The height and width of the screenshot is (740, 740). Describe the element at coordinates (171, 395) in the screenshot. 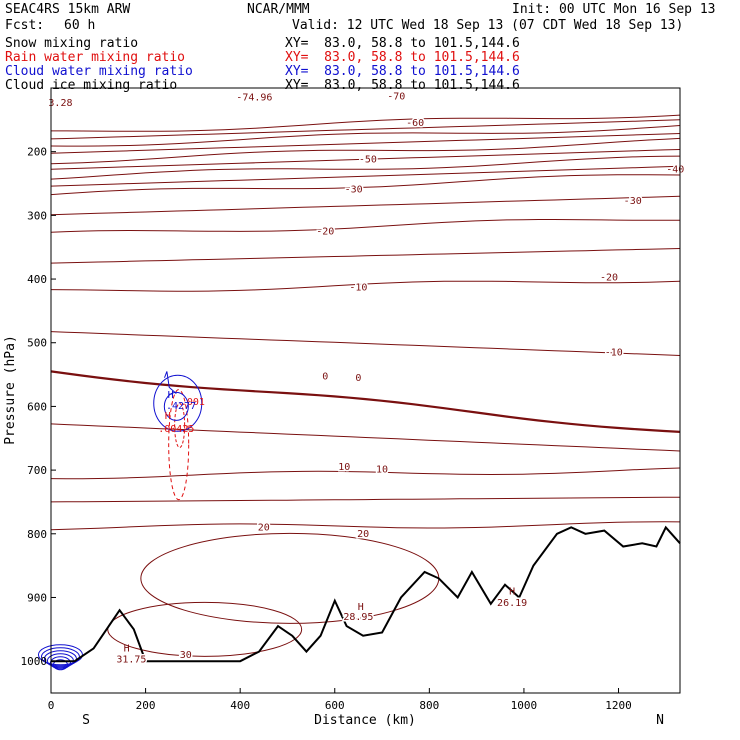

I see `cloud-water-label: H` at that location.